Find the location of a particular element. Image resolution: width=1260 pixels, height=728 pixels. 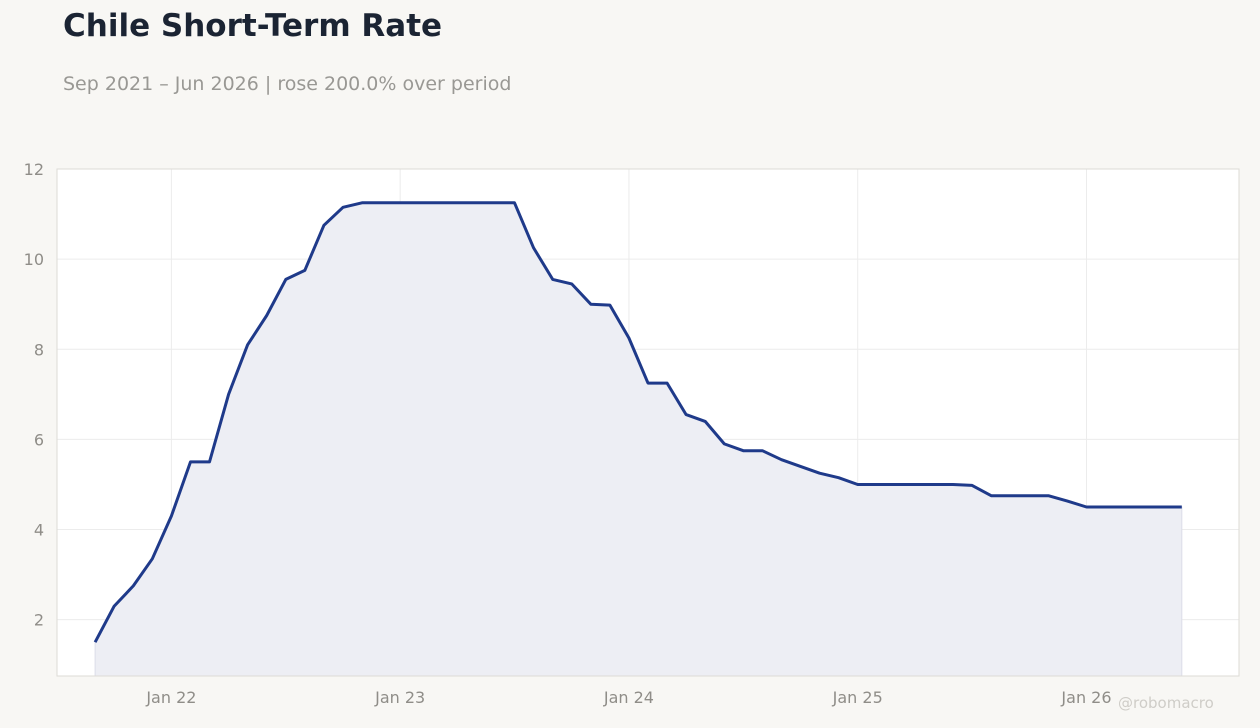

x-tick-label: Jan 22 is located at coordinates (170, 697).